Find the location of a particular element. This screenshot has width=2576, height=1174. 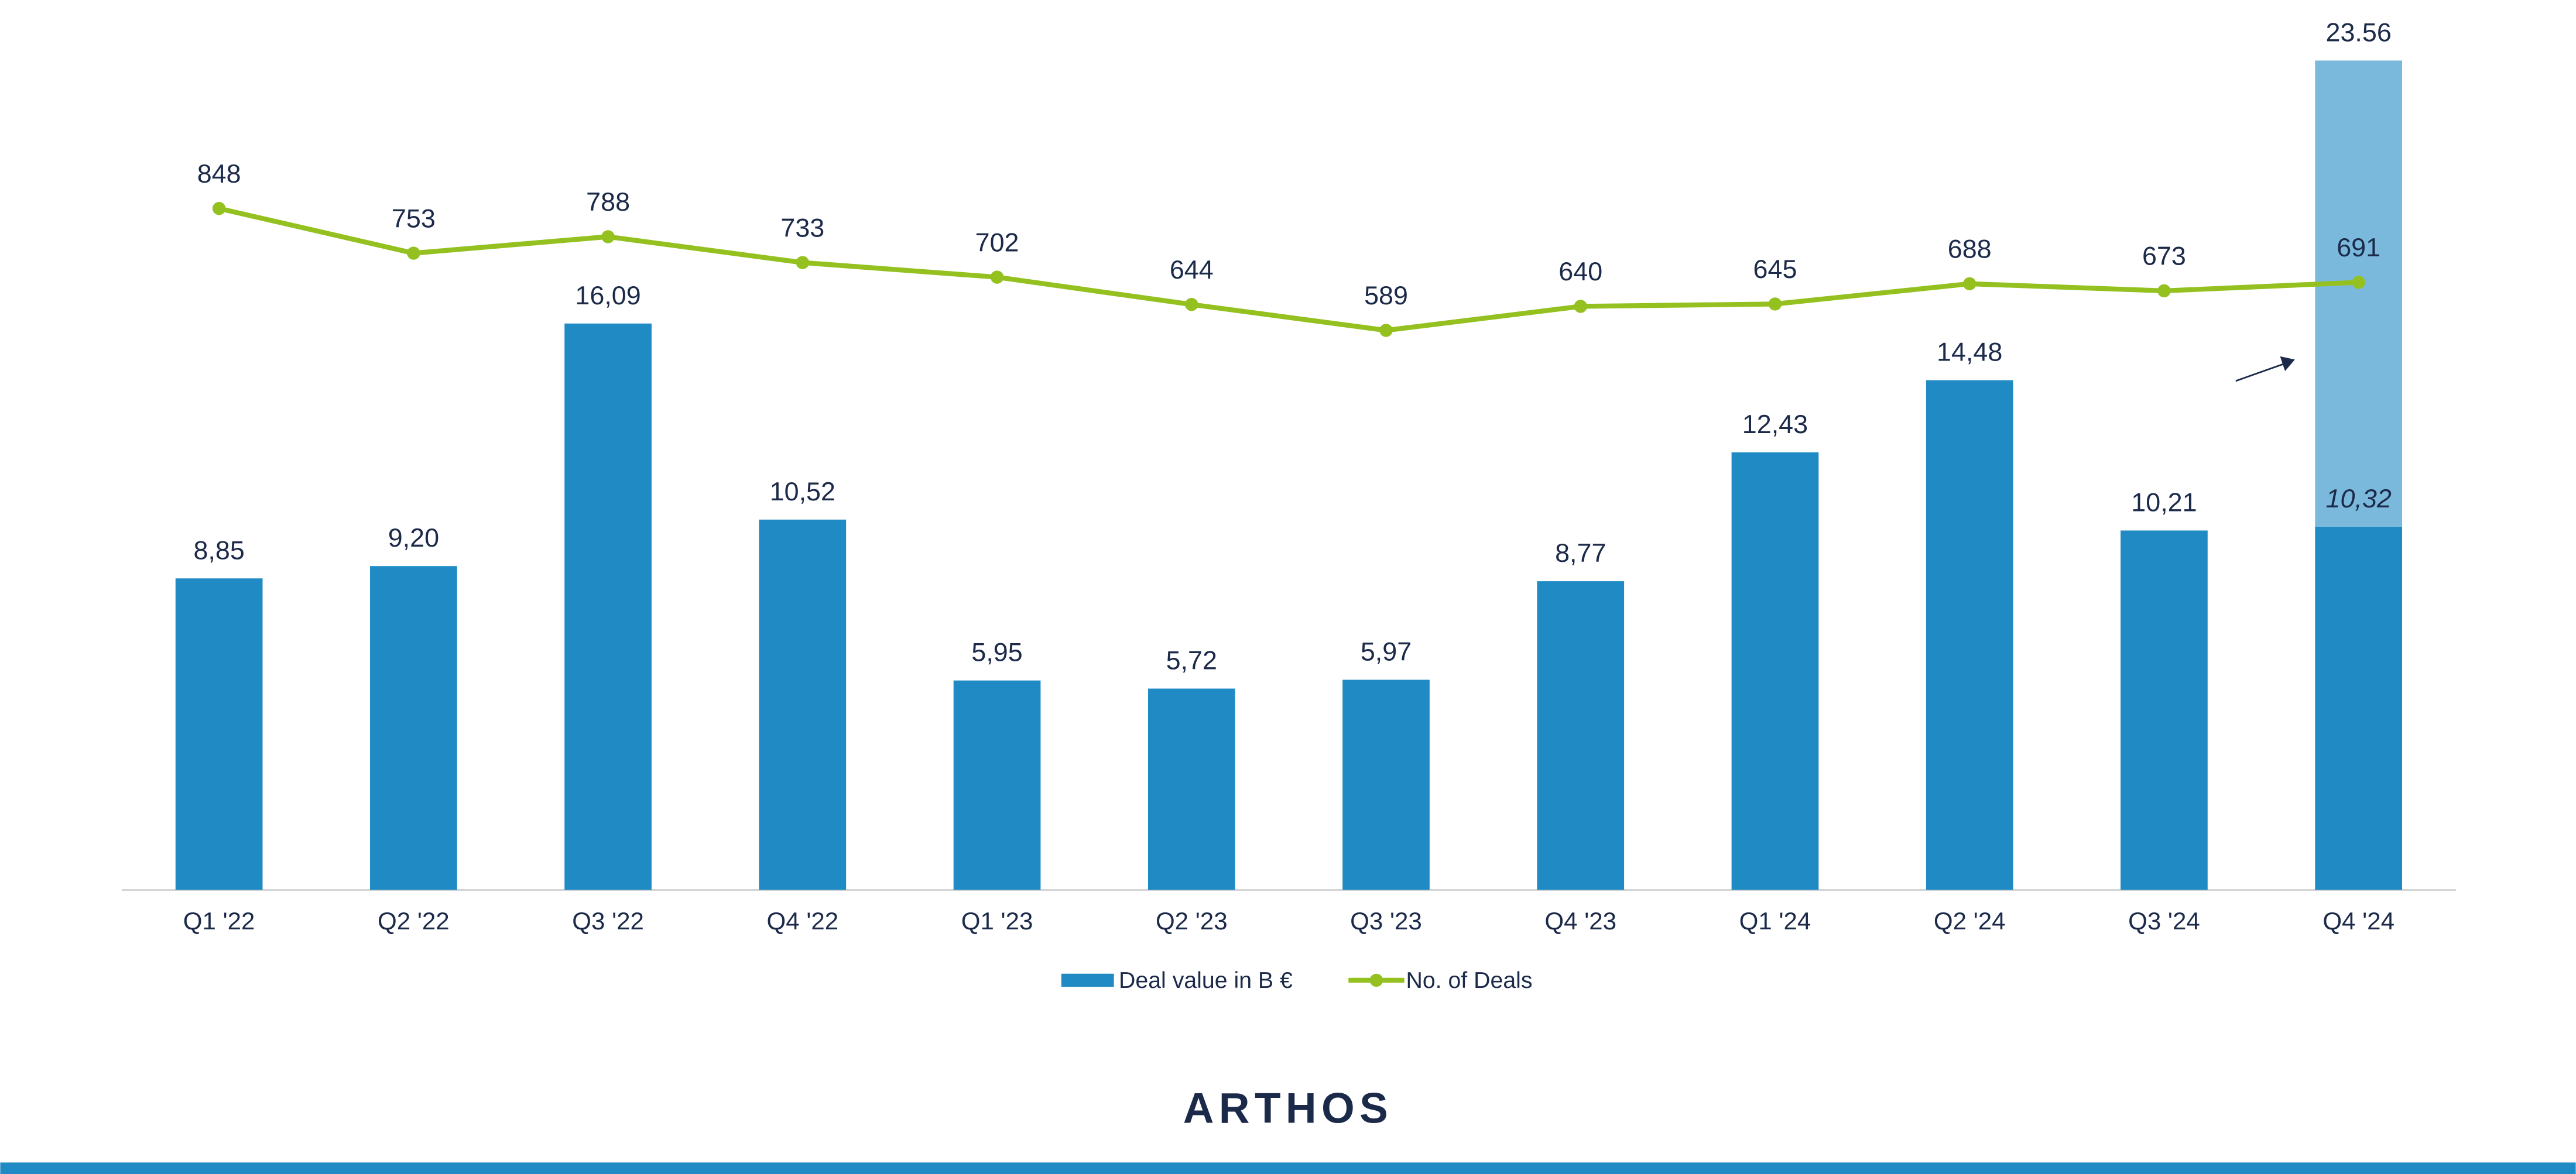

annotation-arrowhead is located at coordinates (2287, 364).